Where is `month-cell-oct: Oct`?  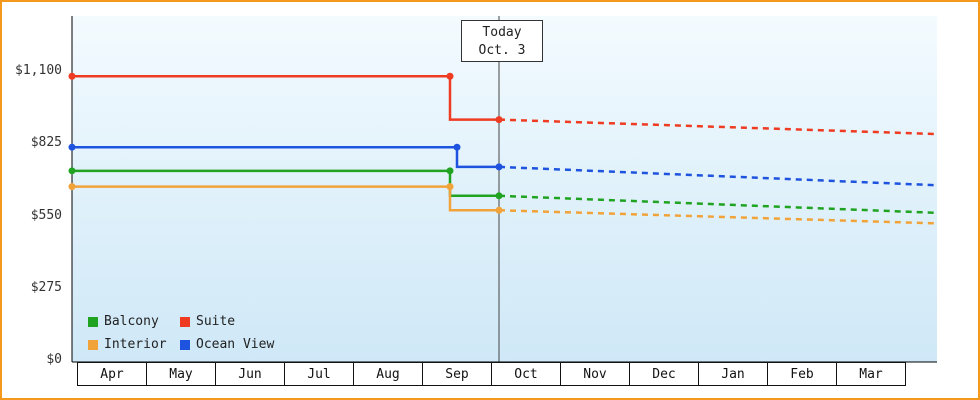
month-cell-oct: Oct is located at coordinates (526, 374).